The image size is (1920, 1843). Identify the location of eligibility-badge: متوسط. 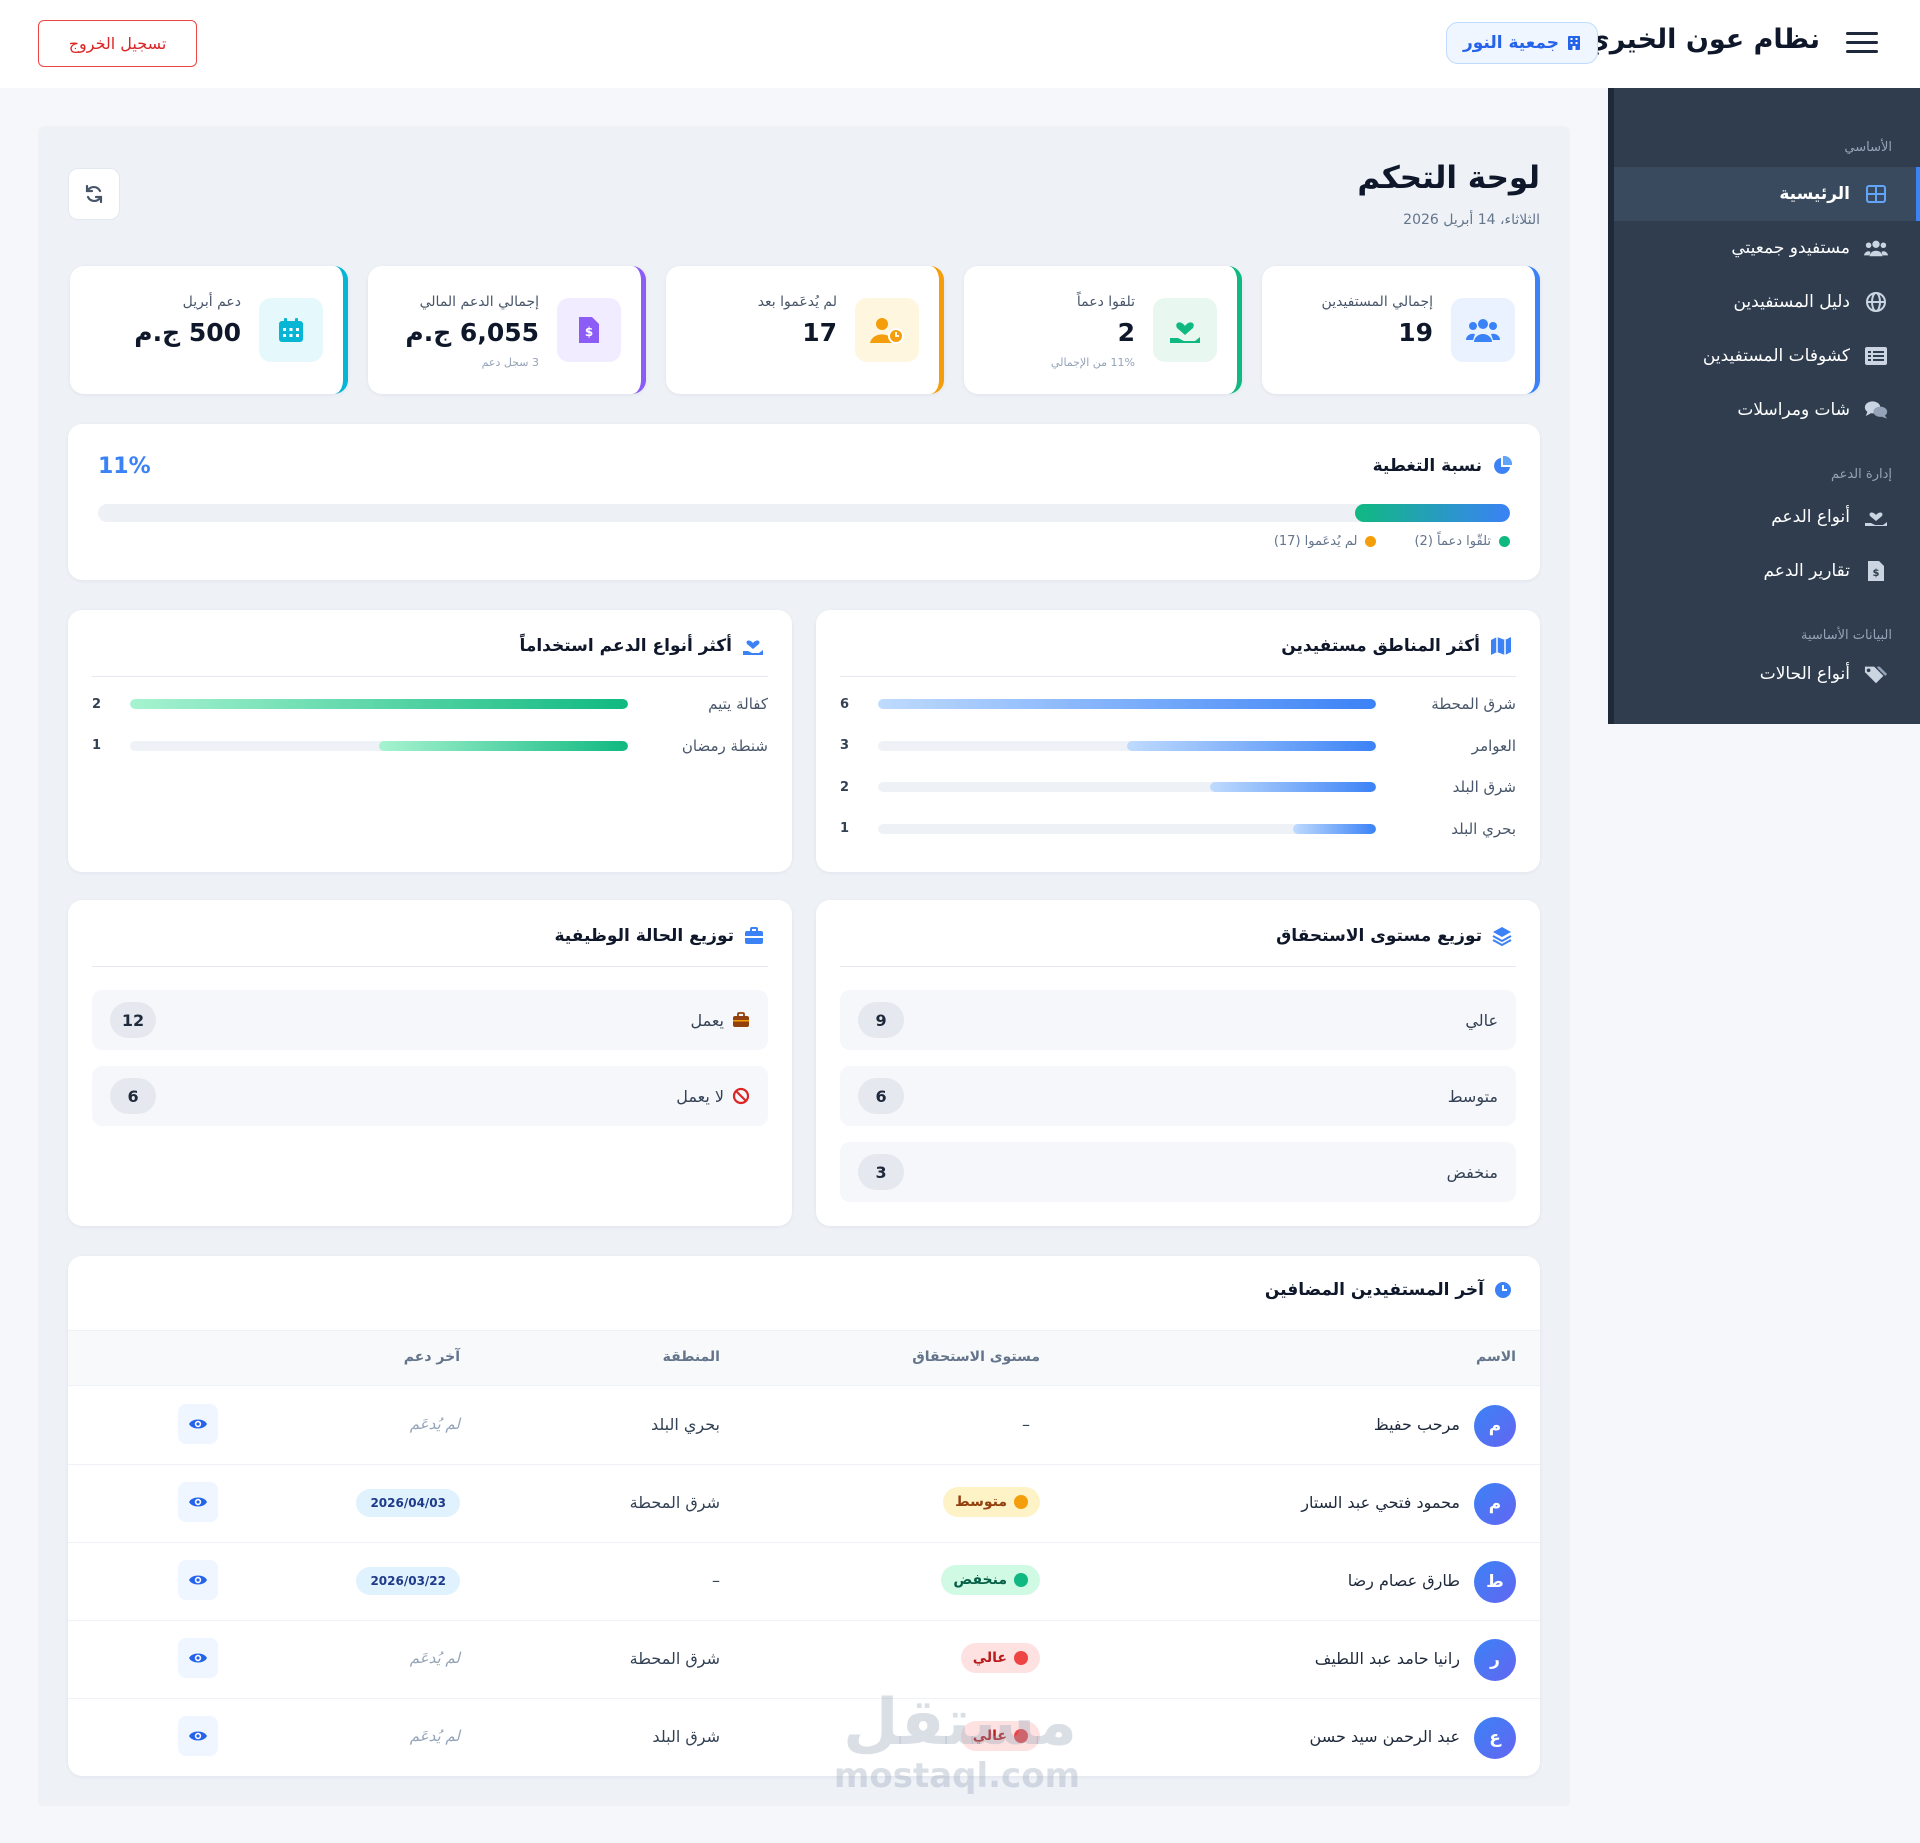
(991, 1502).